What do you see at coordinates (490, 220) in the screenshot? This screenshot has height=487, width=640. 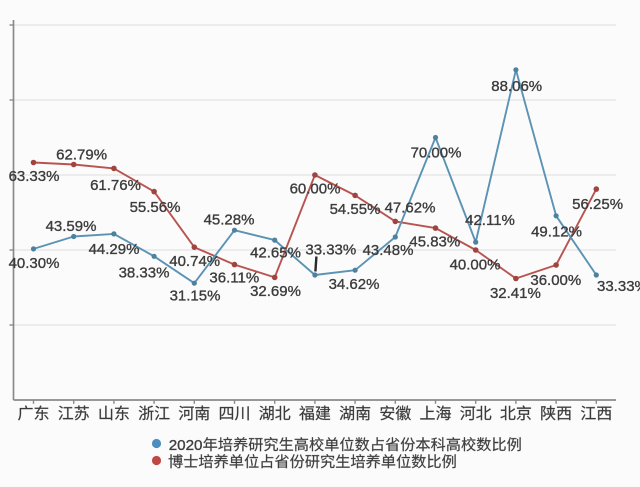 I see `svg-text: 42.11%` at bounding box center [490, 220].